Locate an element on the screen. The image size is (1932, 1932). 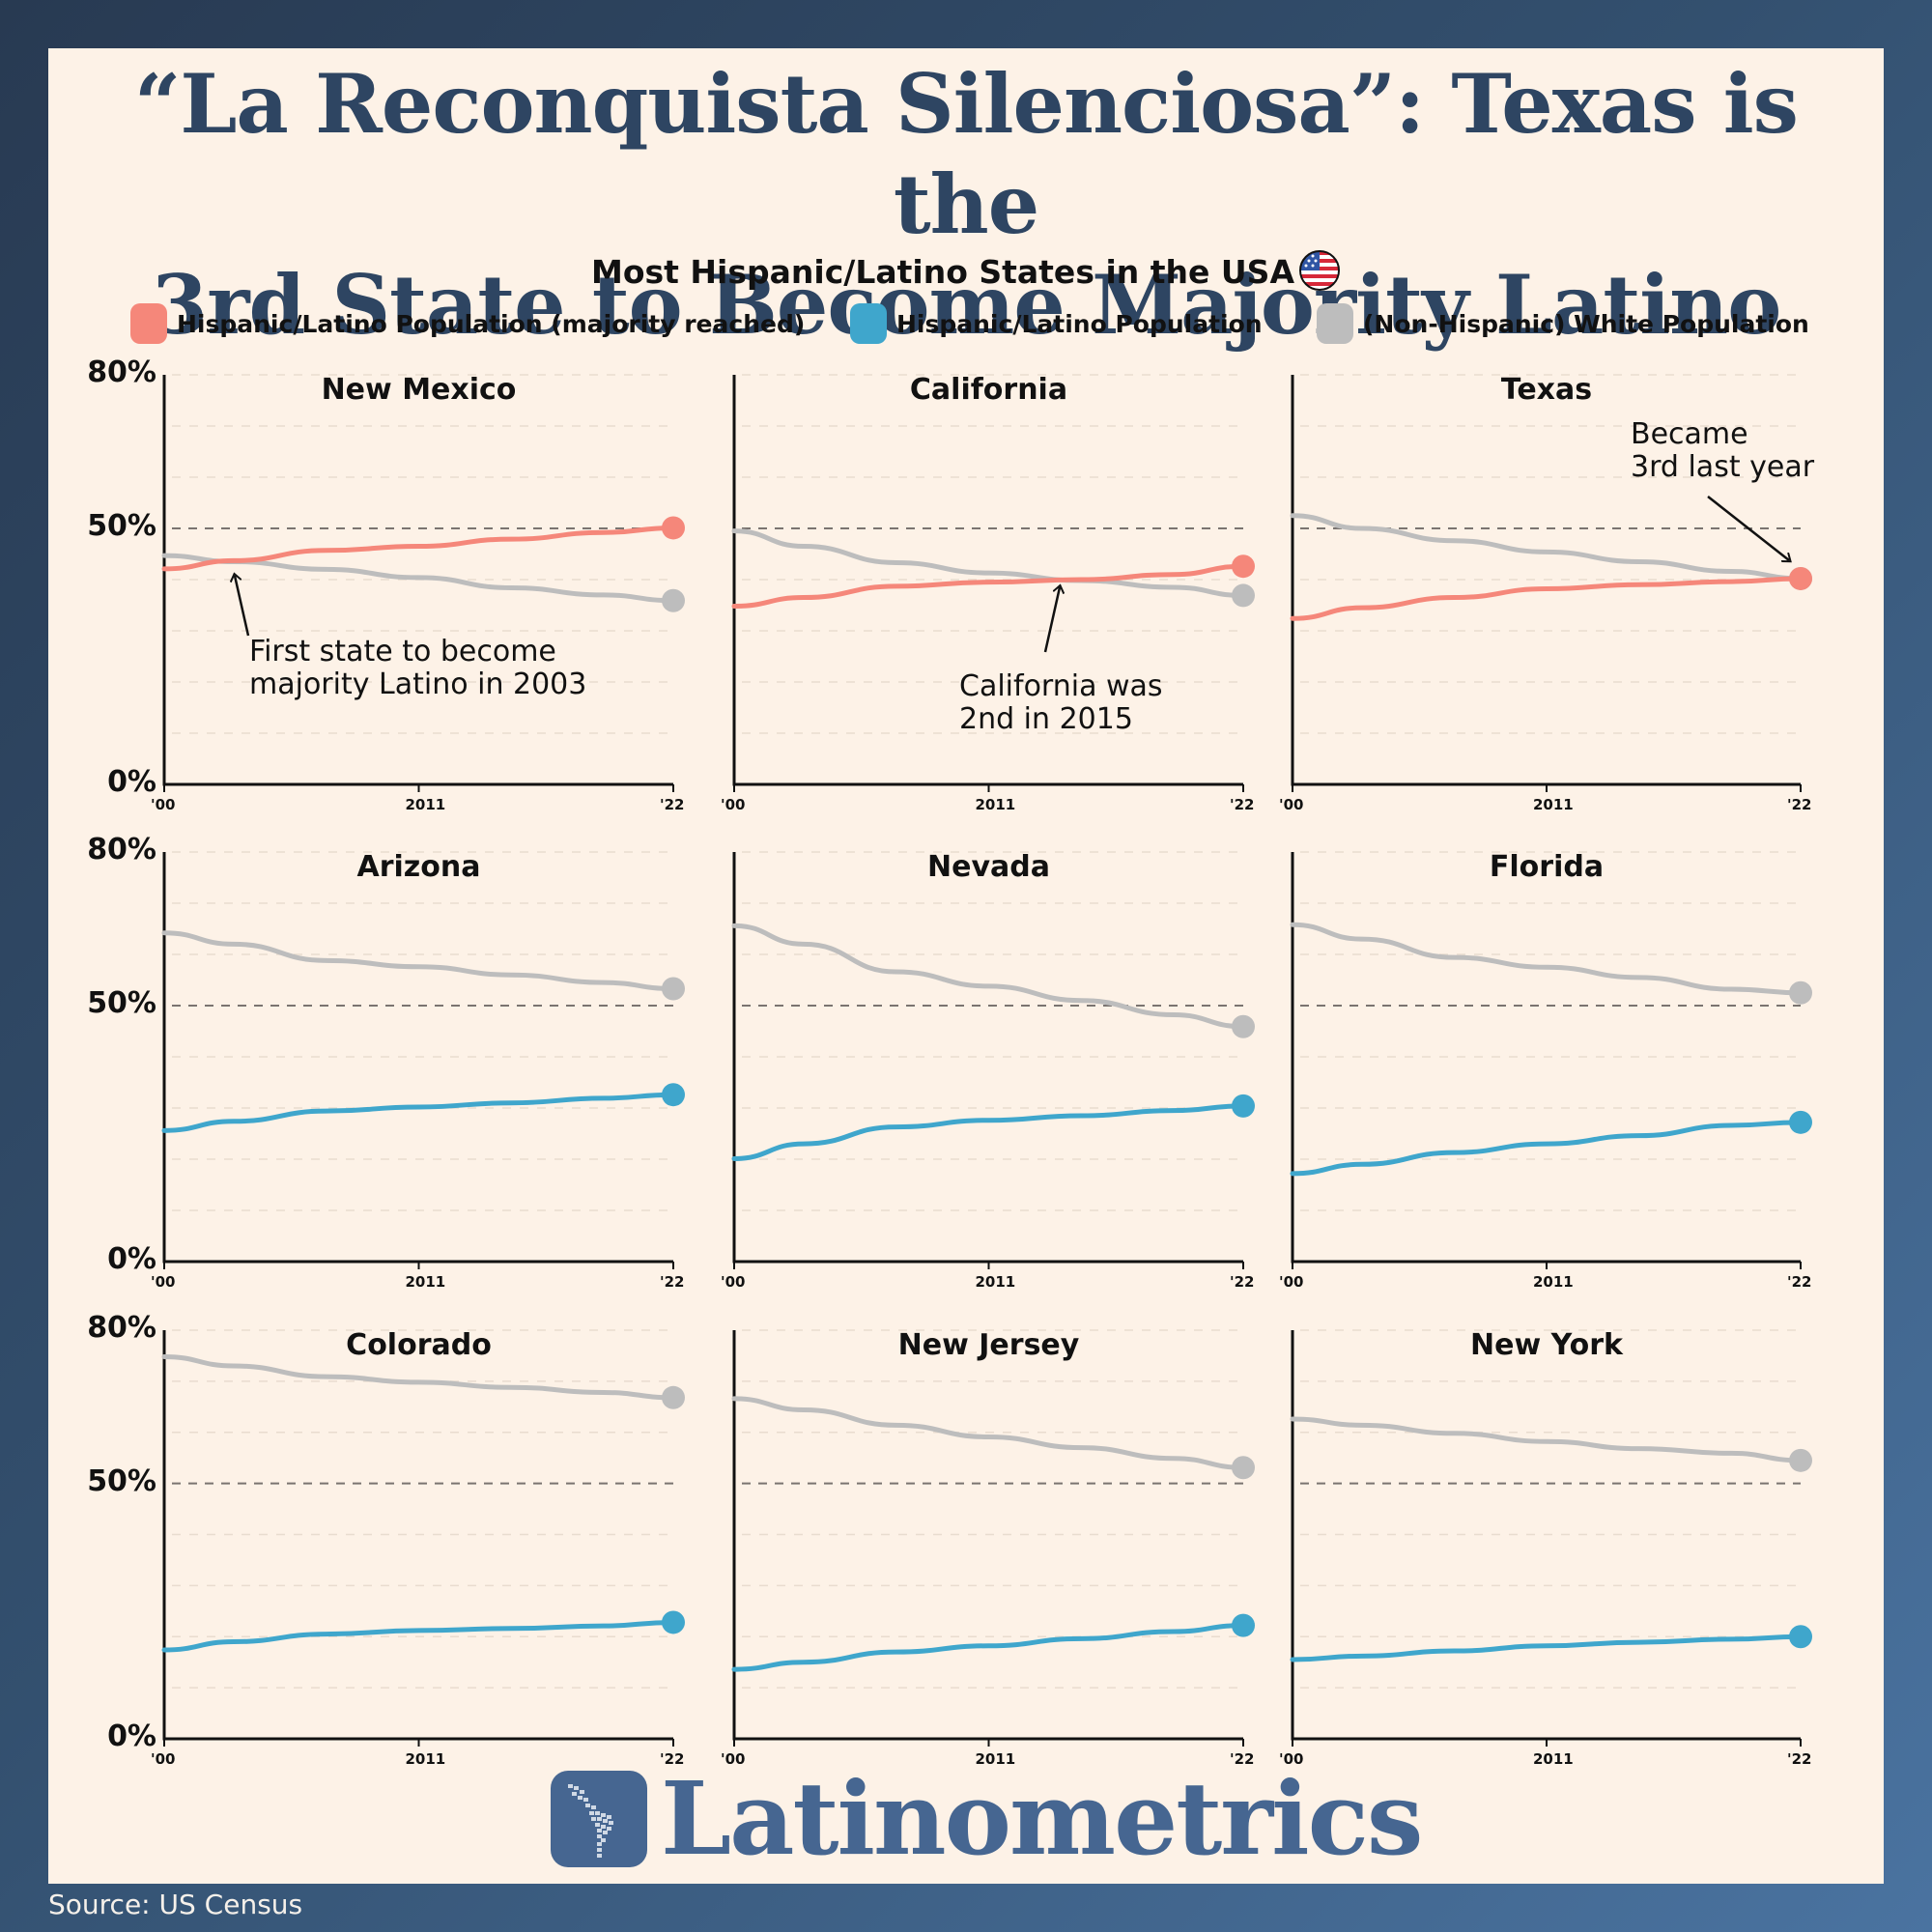
latin-america-map-icon is located at coordinates (599, 1819).